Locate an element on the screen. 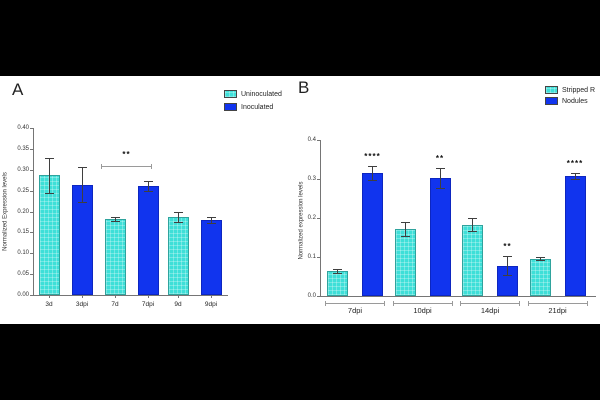  y-tick-label: 0.00 is located at coordinates (23, 295).